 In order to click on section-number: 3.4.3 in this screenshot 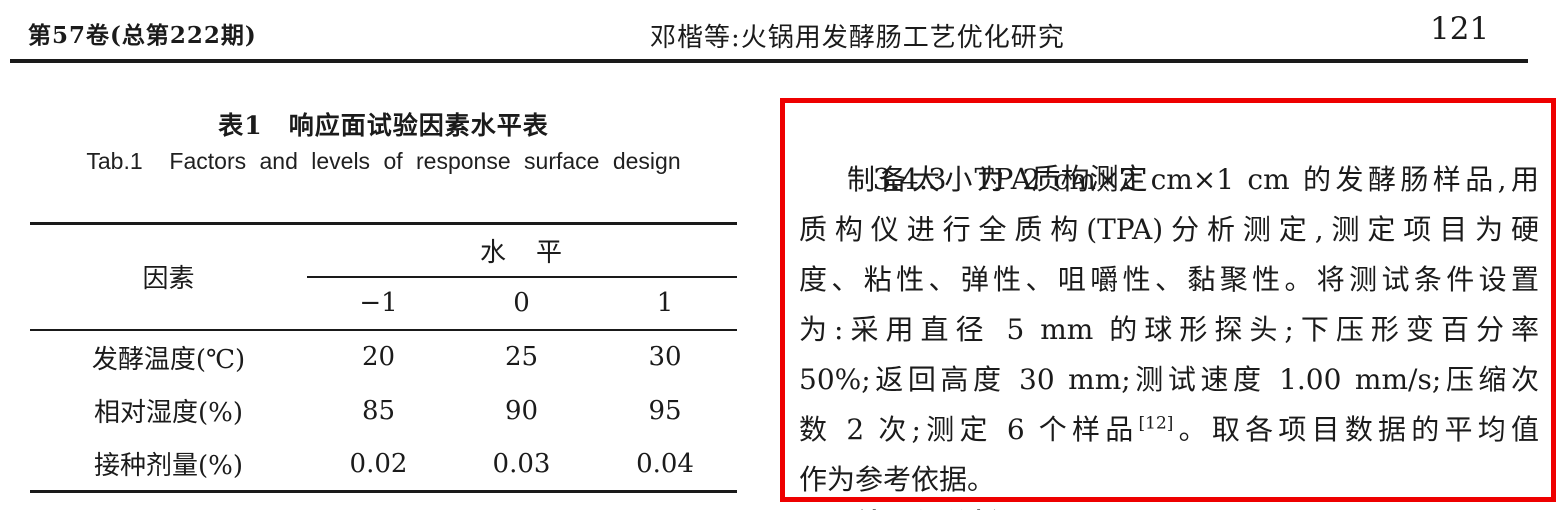, I will do `click(909, 179)`.